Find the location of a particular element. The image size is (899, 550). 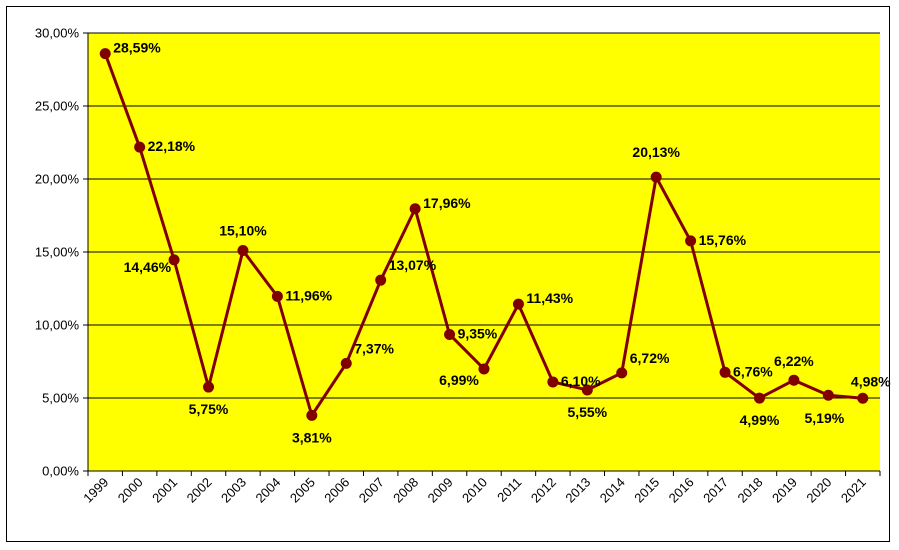

data-label: 13,07% is located at coordinates (413, 265).